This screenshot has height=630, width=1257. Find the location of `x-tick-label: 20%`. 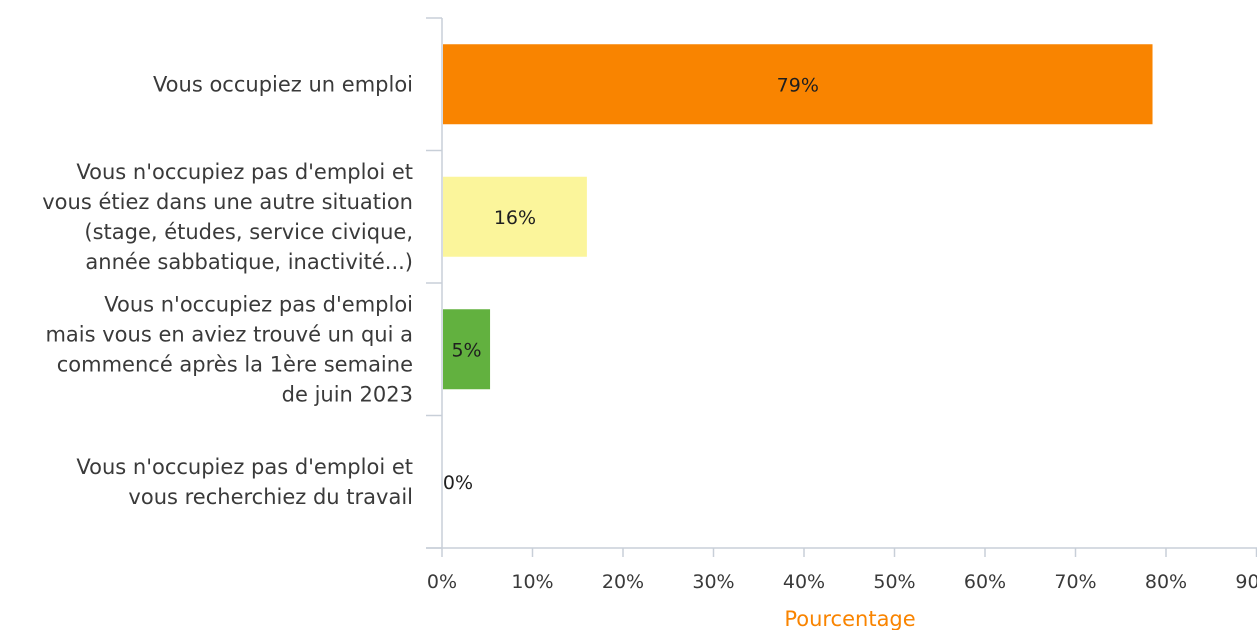

x-tick-label: 20% is located at coordinates (623, 582).